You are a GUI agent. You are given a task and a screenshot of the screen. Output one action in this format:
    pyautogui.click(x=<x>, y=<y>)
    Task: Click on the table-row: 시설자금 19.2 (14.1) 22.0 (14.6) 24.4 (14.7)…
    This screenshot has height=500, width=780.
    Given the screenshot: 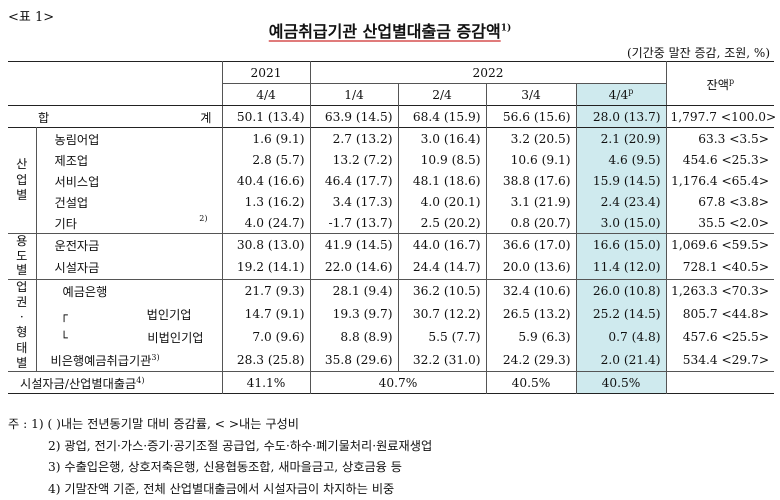 What is the action you would take?
    pyautogui.click(x=391, y=267)
    